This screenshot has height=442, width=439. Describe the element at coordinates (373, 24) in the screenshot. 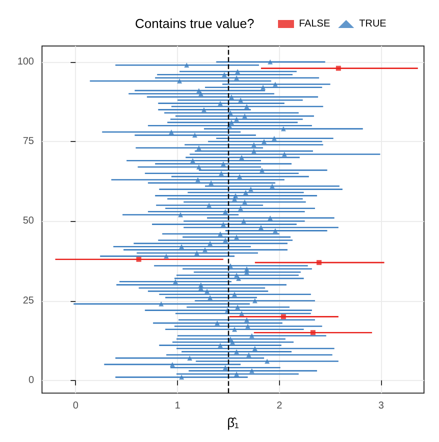

I see `legend-label: TRUE` at that location.